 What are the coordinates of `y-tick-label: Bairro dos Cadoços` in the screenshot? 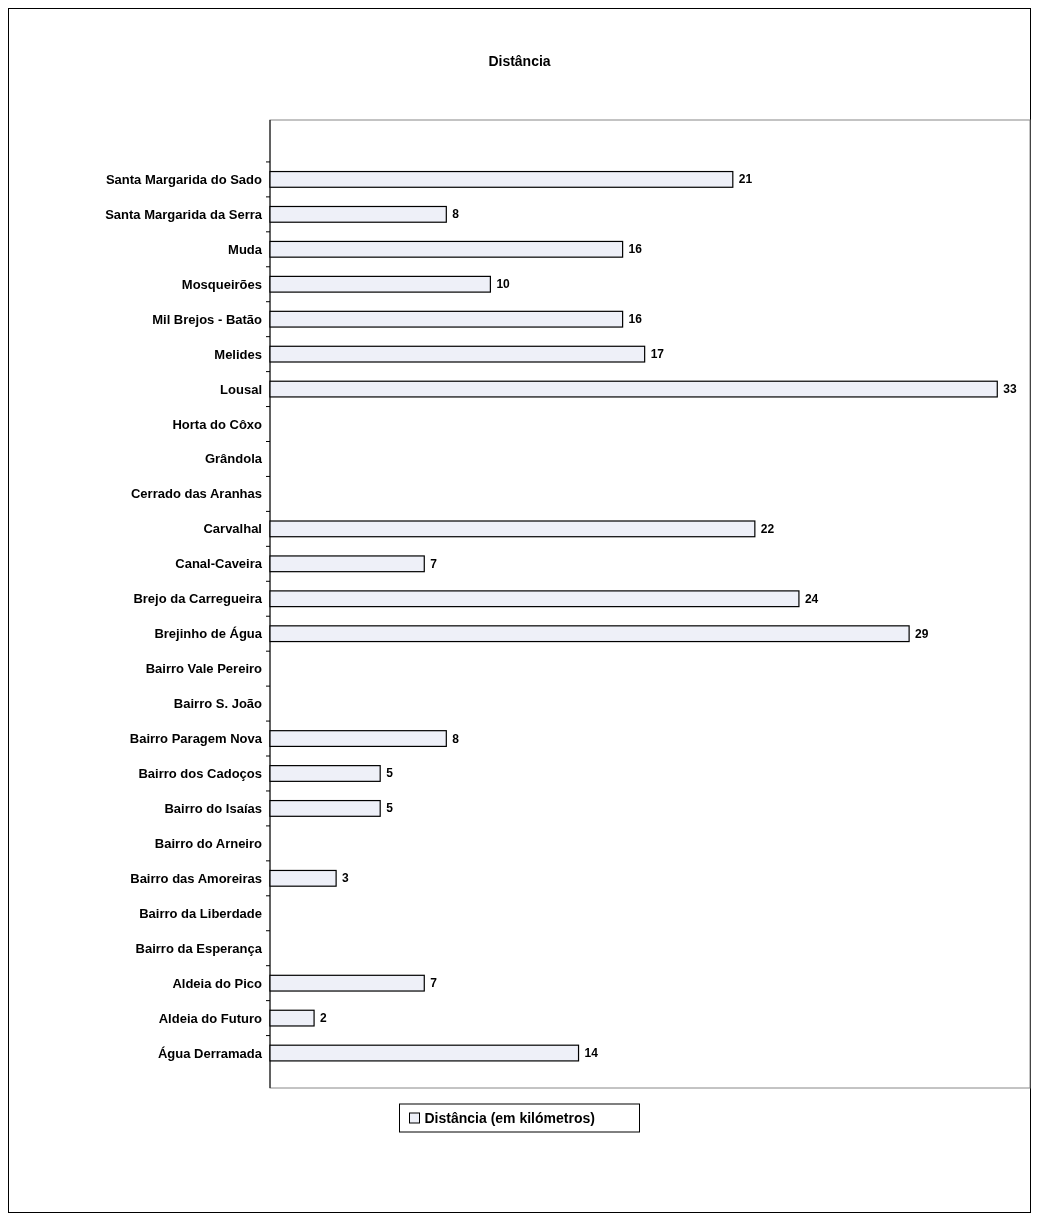 It's located at (200, 773).